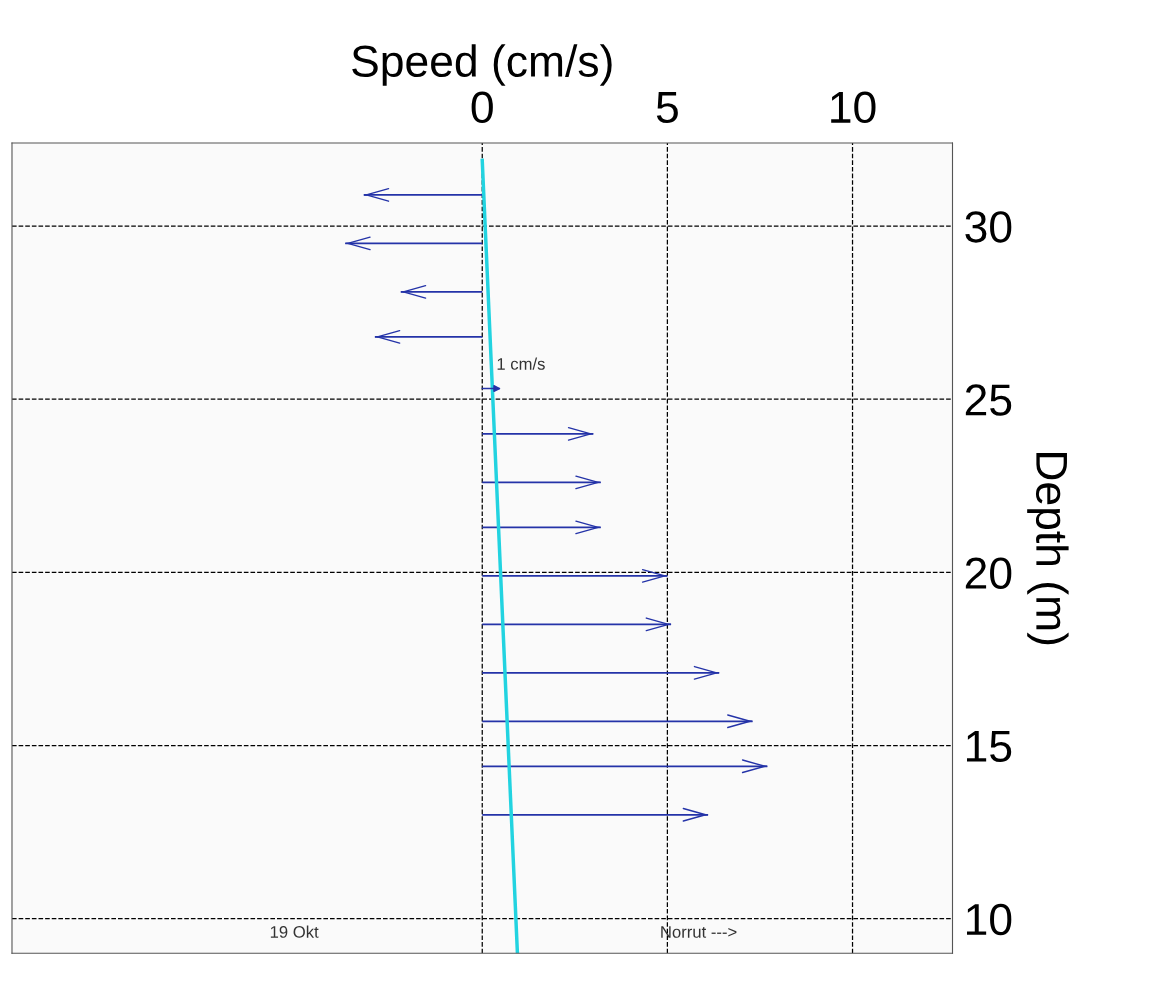  Describe the element at coordinates (988, 227) in the screenshot. I see `y-tick-label: 30` at that location.